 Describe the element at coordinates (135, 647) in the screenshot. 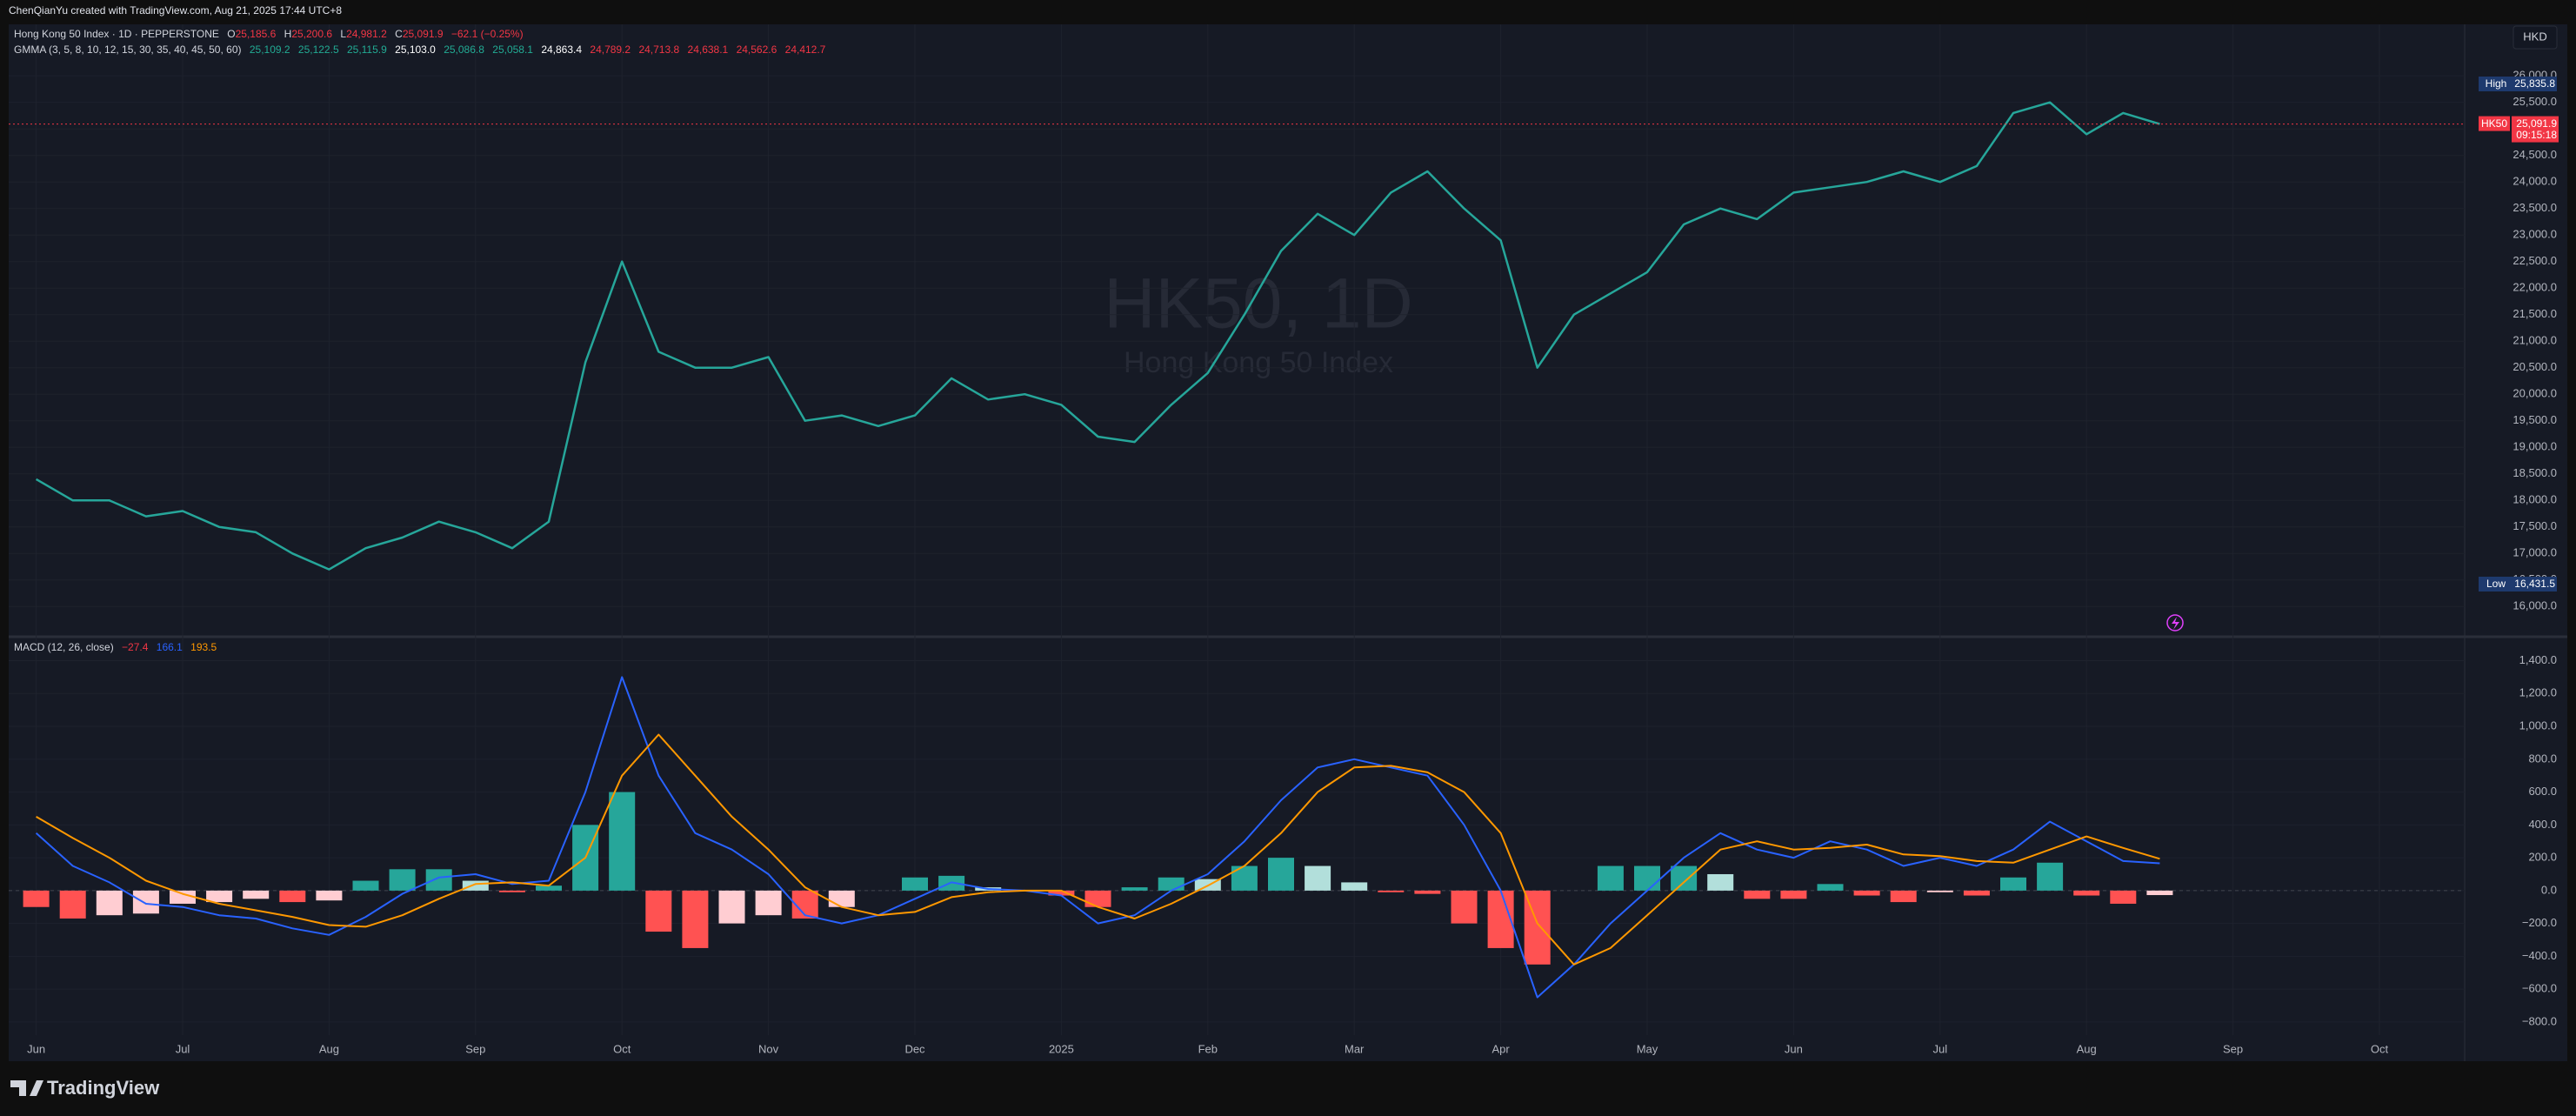

I see `macd-value: −27.4` at that location.